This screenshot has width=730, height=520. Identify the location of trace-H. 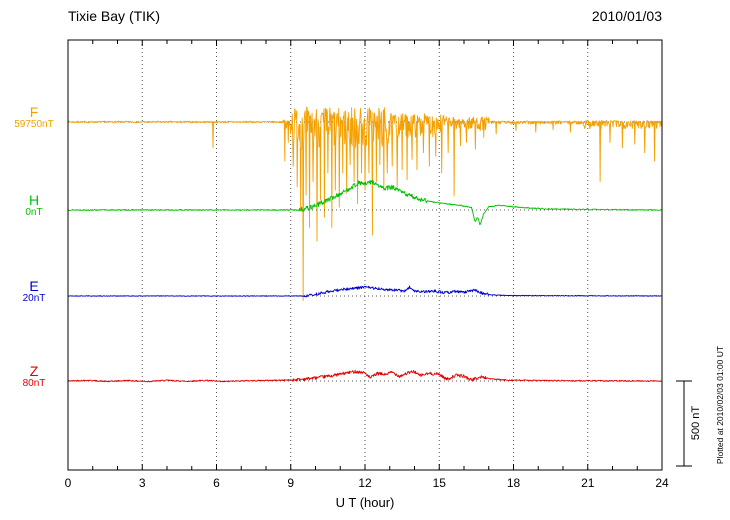
(365, 202).